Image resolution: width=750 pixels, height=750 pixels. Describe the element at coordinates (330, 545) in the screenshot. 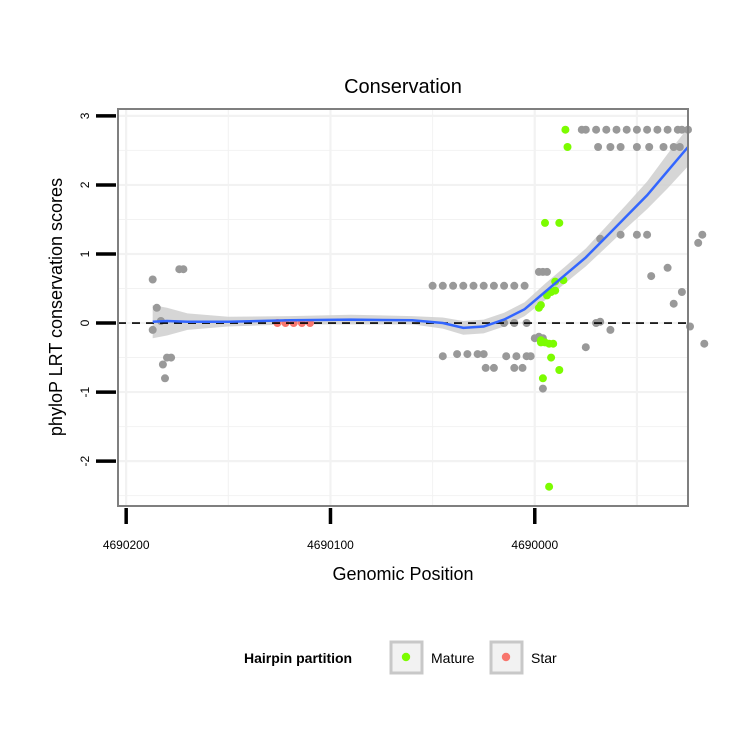

I see `x-tick-label: 4690100` at that location.